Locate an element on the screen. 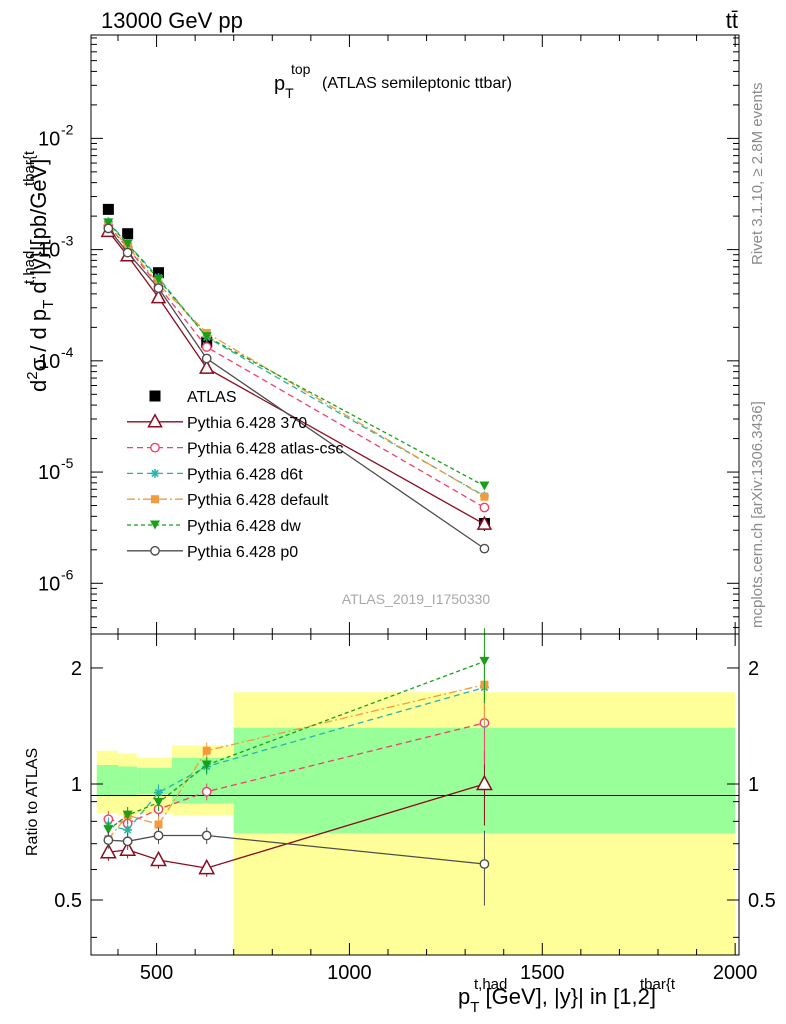 This screenshot has height=1024, width=786. ratio-y-tick-label-right: 0.5 is located at coordinates (762, 901).